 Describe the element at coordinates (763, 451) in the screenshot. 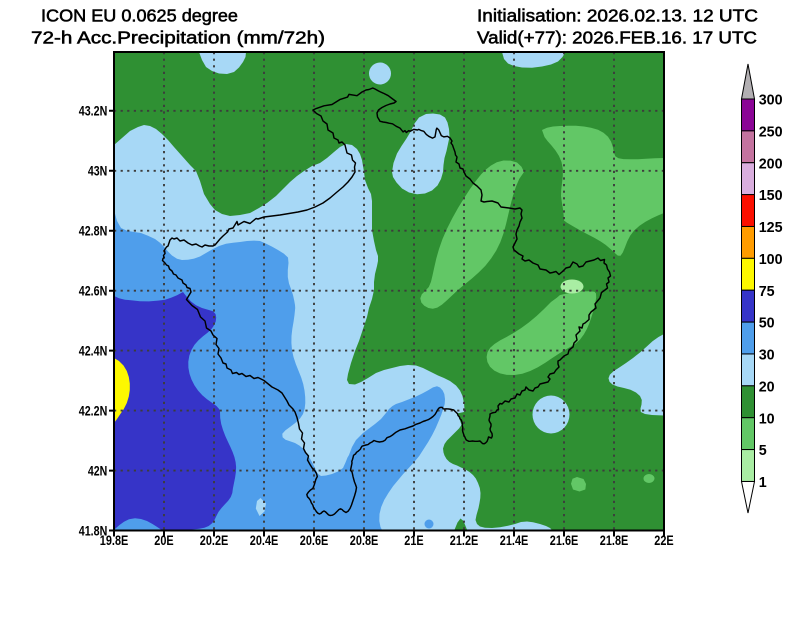

I see `svg-text: 5` at that location.